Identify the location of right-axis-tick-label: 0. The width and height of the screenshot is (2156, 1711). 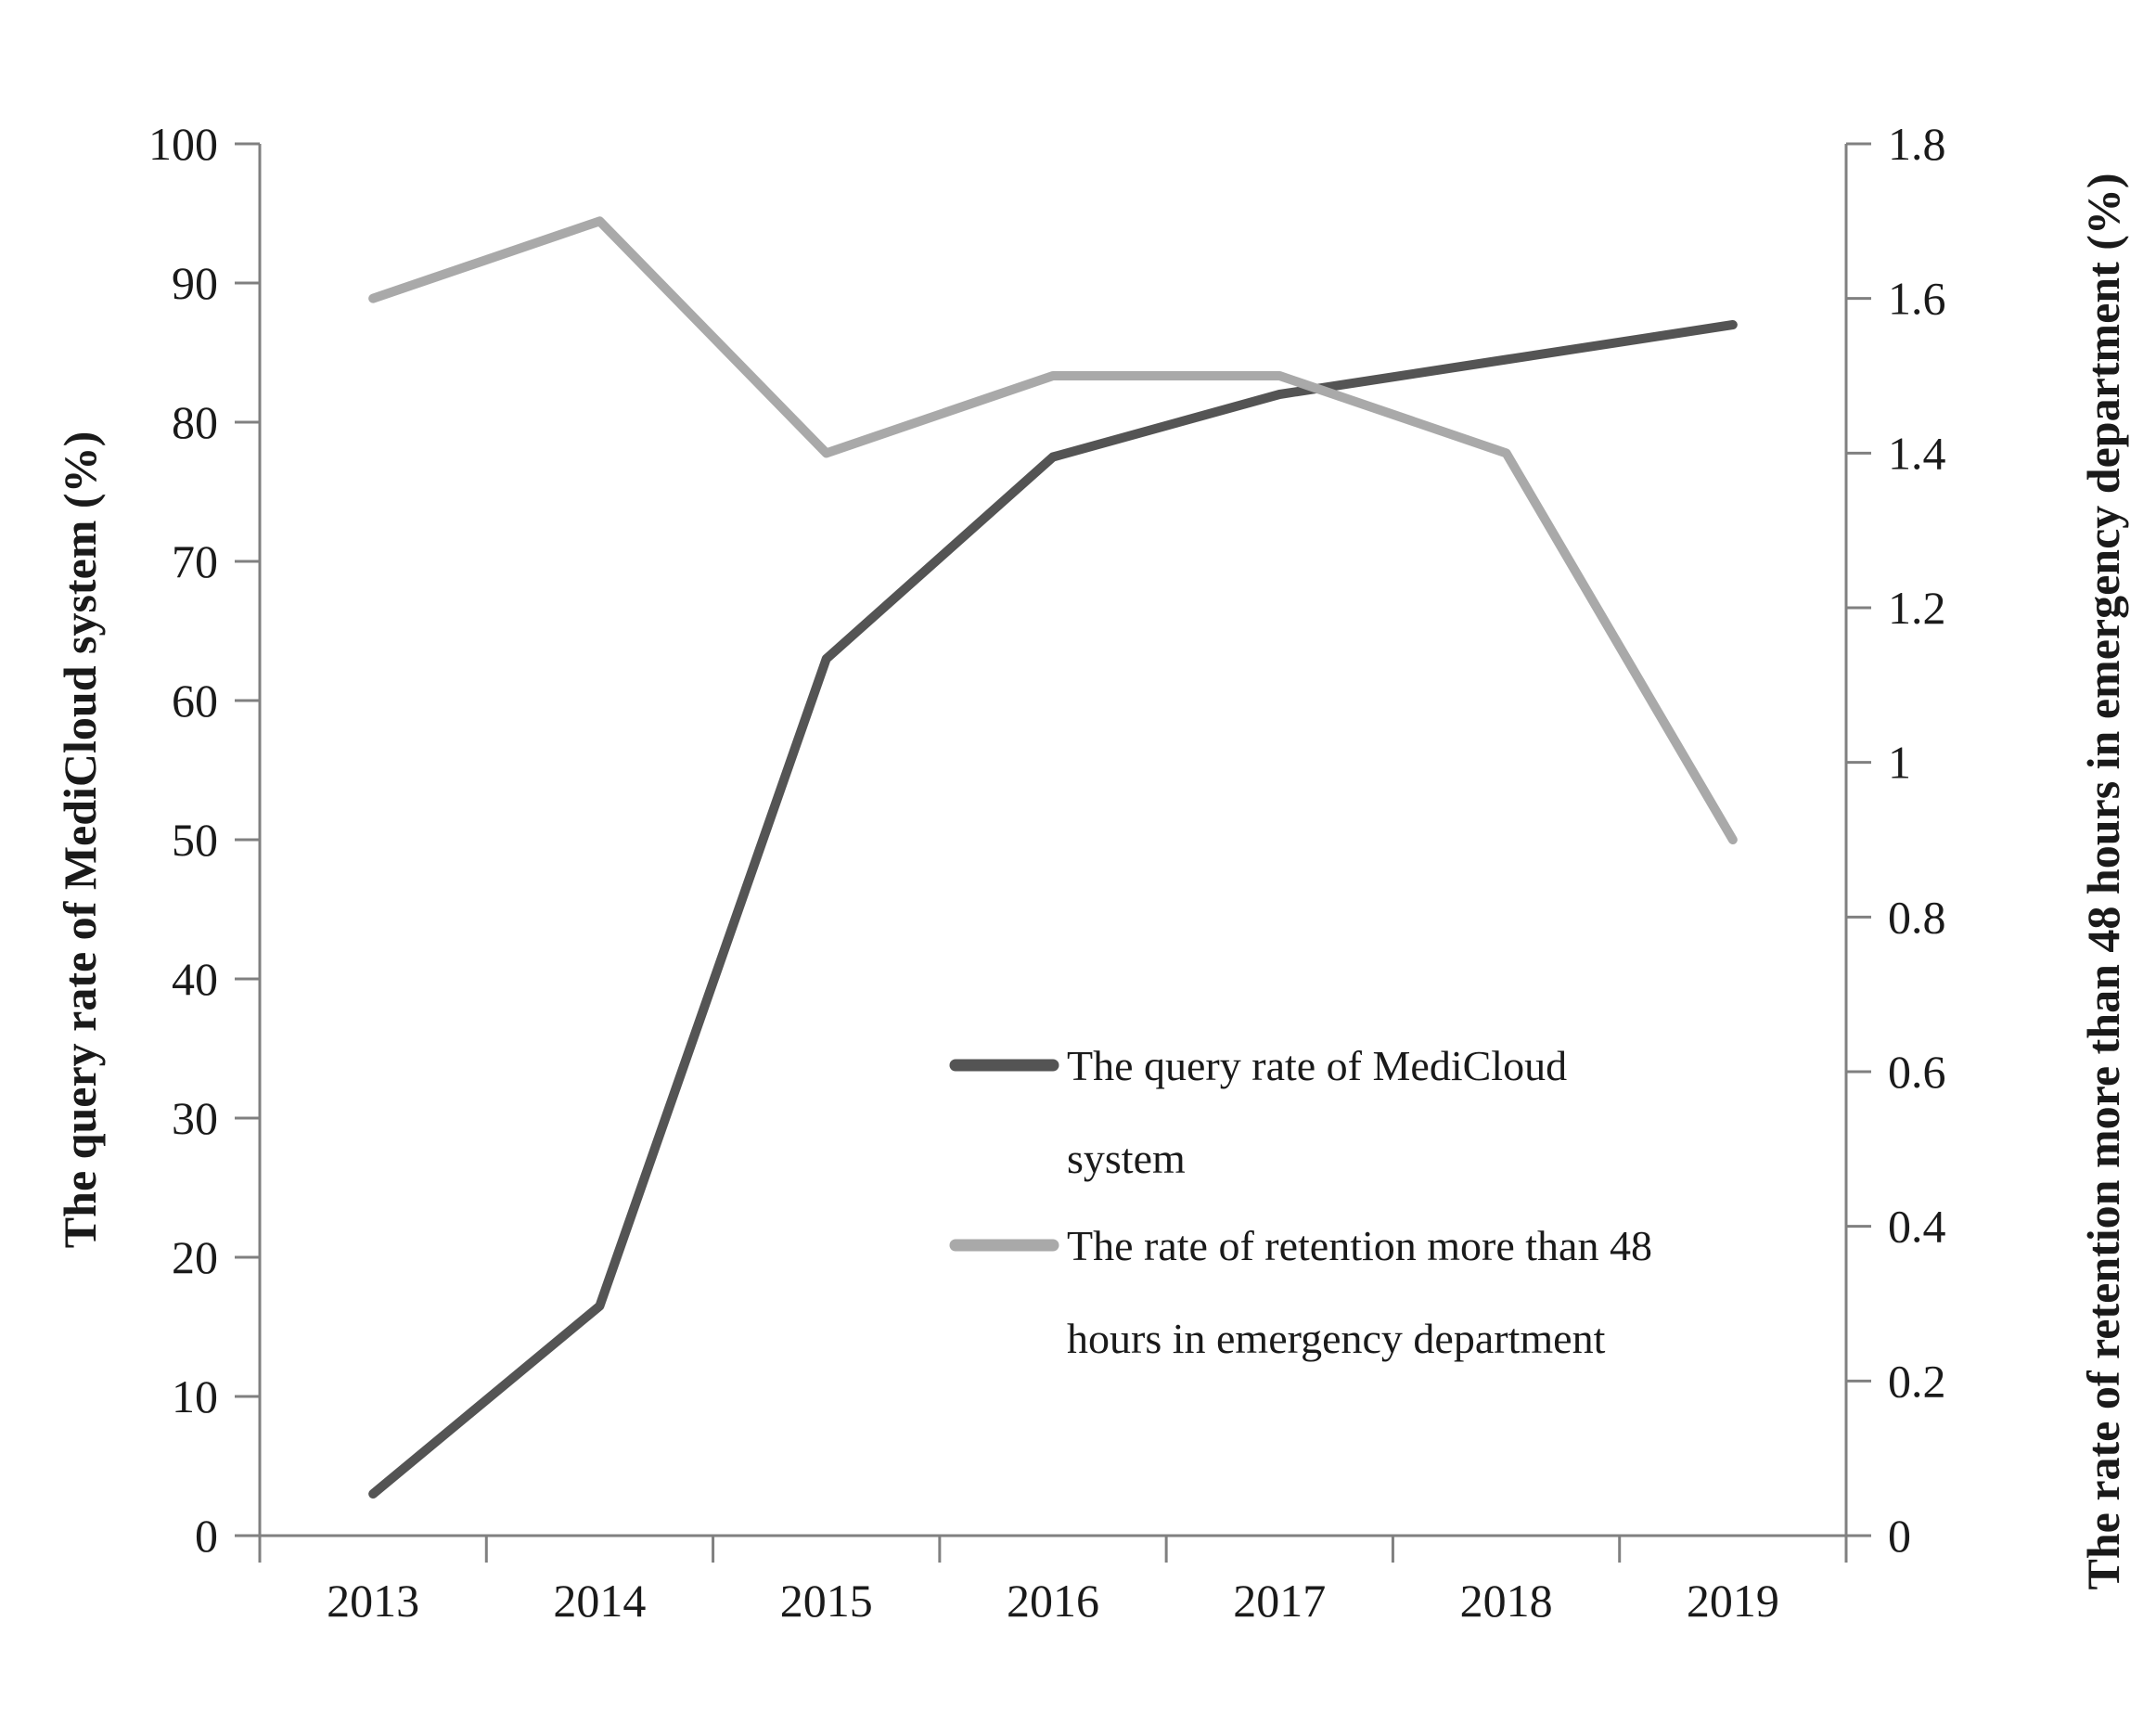
(1899, 1536).